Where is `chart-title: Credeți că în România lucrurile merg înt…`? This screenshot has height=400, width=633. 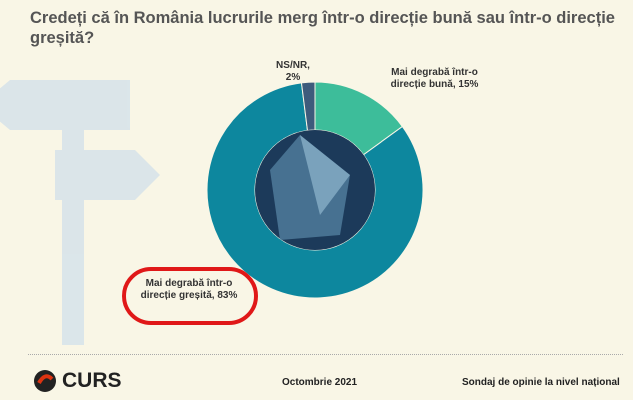 chart-title: Credeți că în România lucrurile merg înt… is located at coordinates (322, 28).